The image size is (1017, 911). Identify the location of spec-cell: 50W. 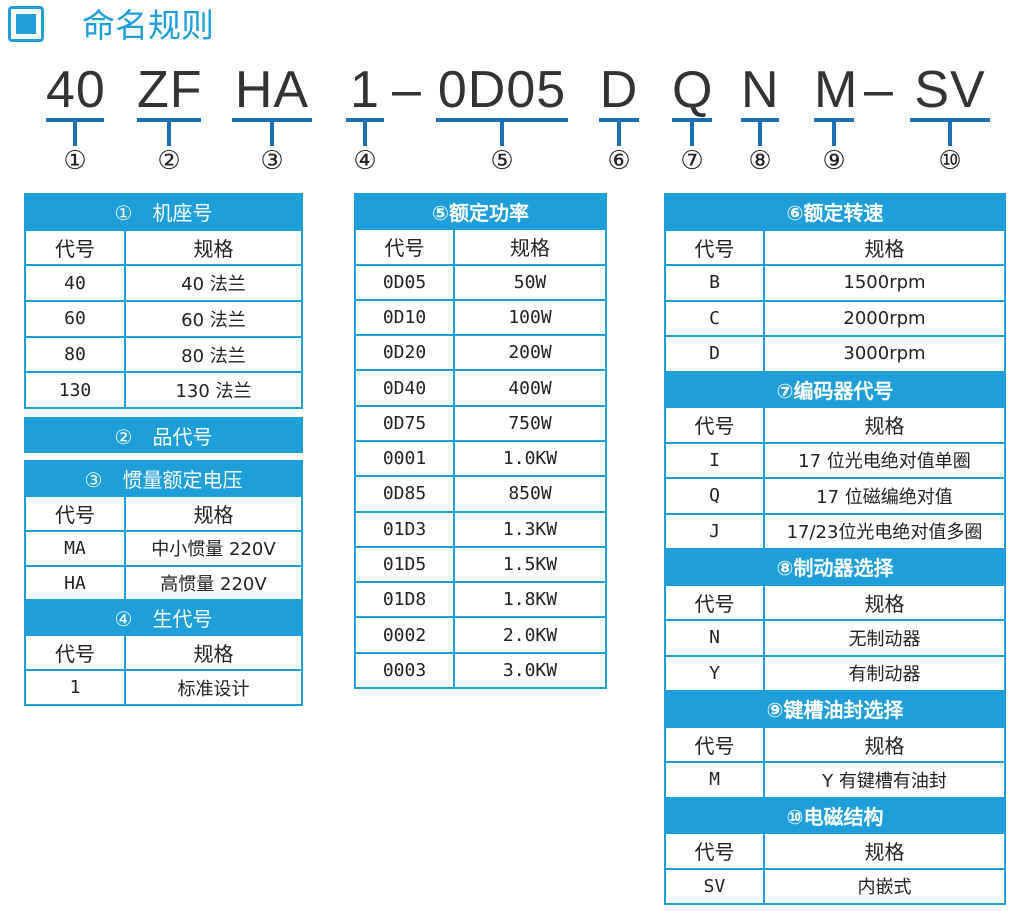
(530, 282).